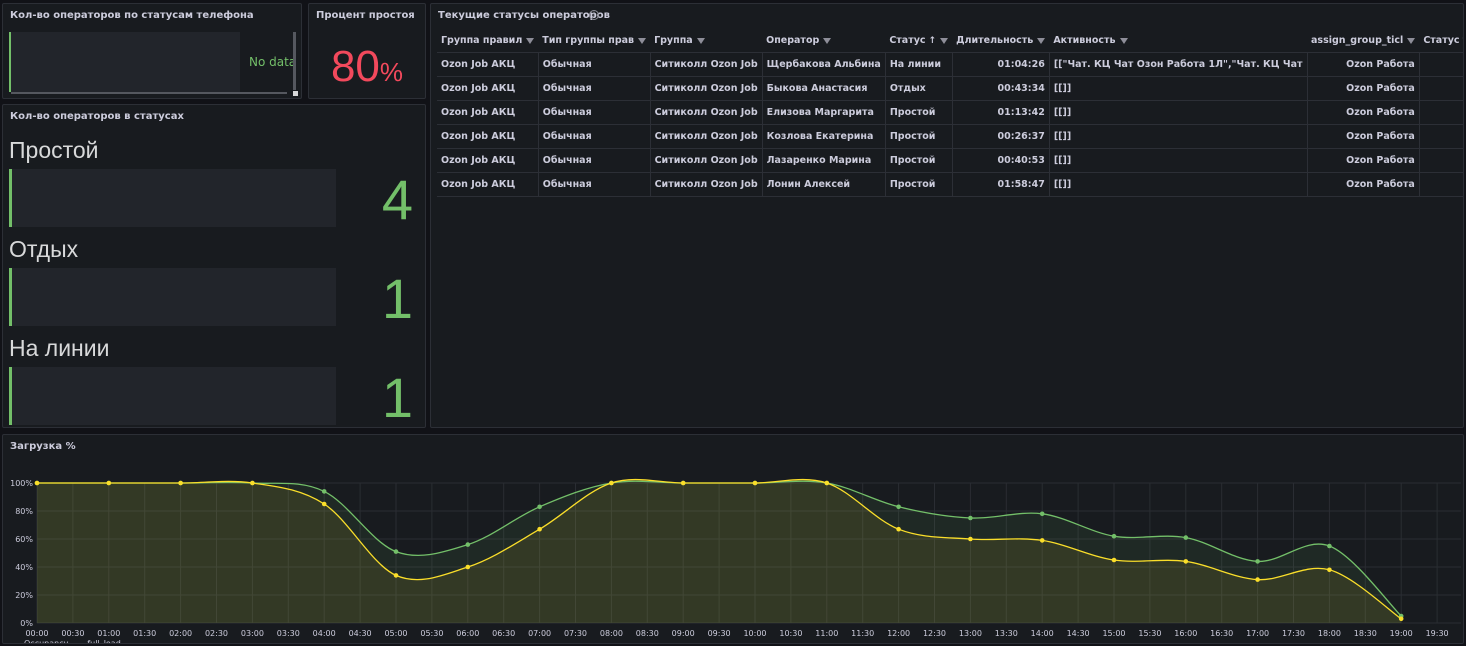 This screenshot has height=646, width=1466. Describe the element at coordinates (54, 150) in the screenshot. I see `status-label: Простой` at that location.